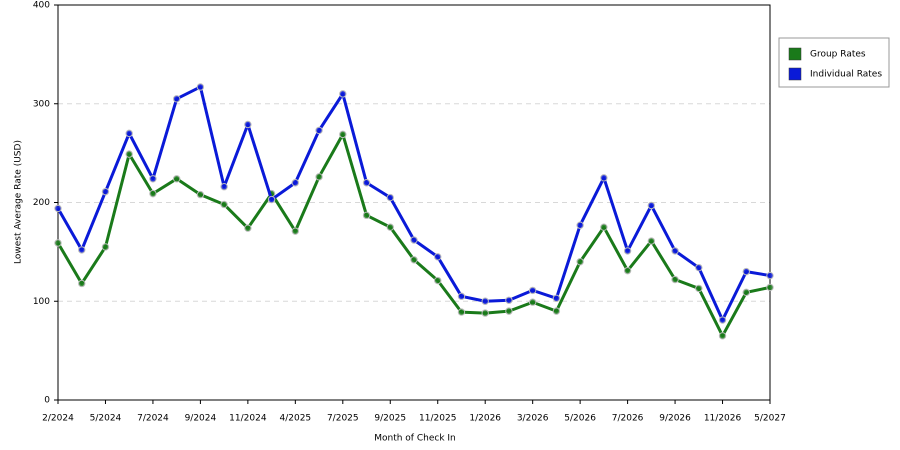 The image size is (900, 450). I want to click on x-tick-label: 9/2025, so click(390, 419).